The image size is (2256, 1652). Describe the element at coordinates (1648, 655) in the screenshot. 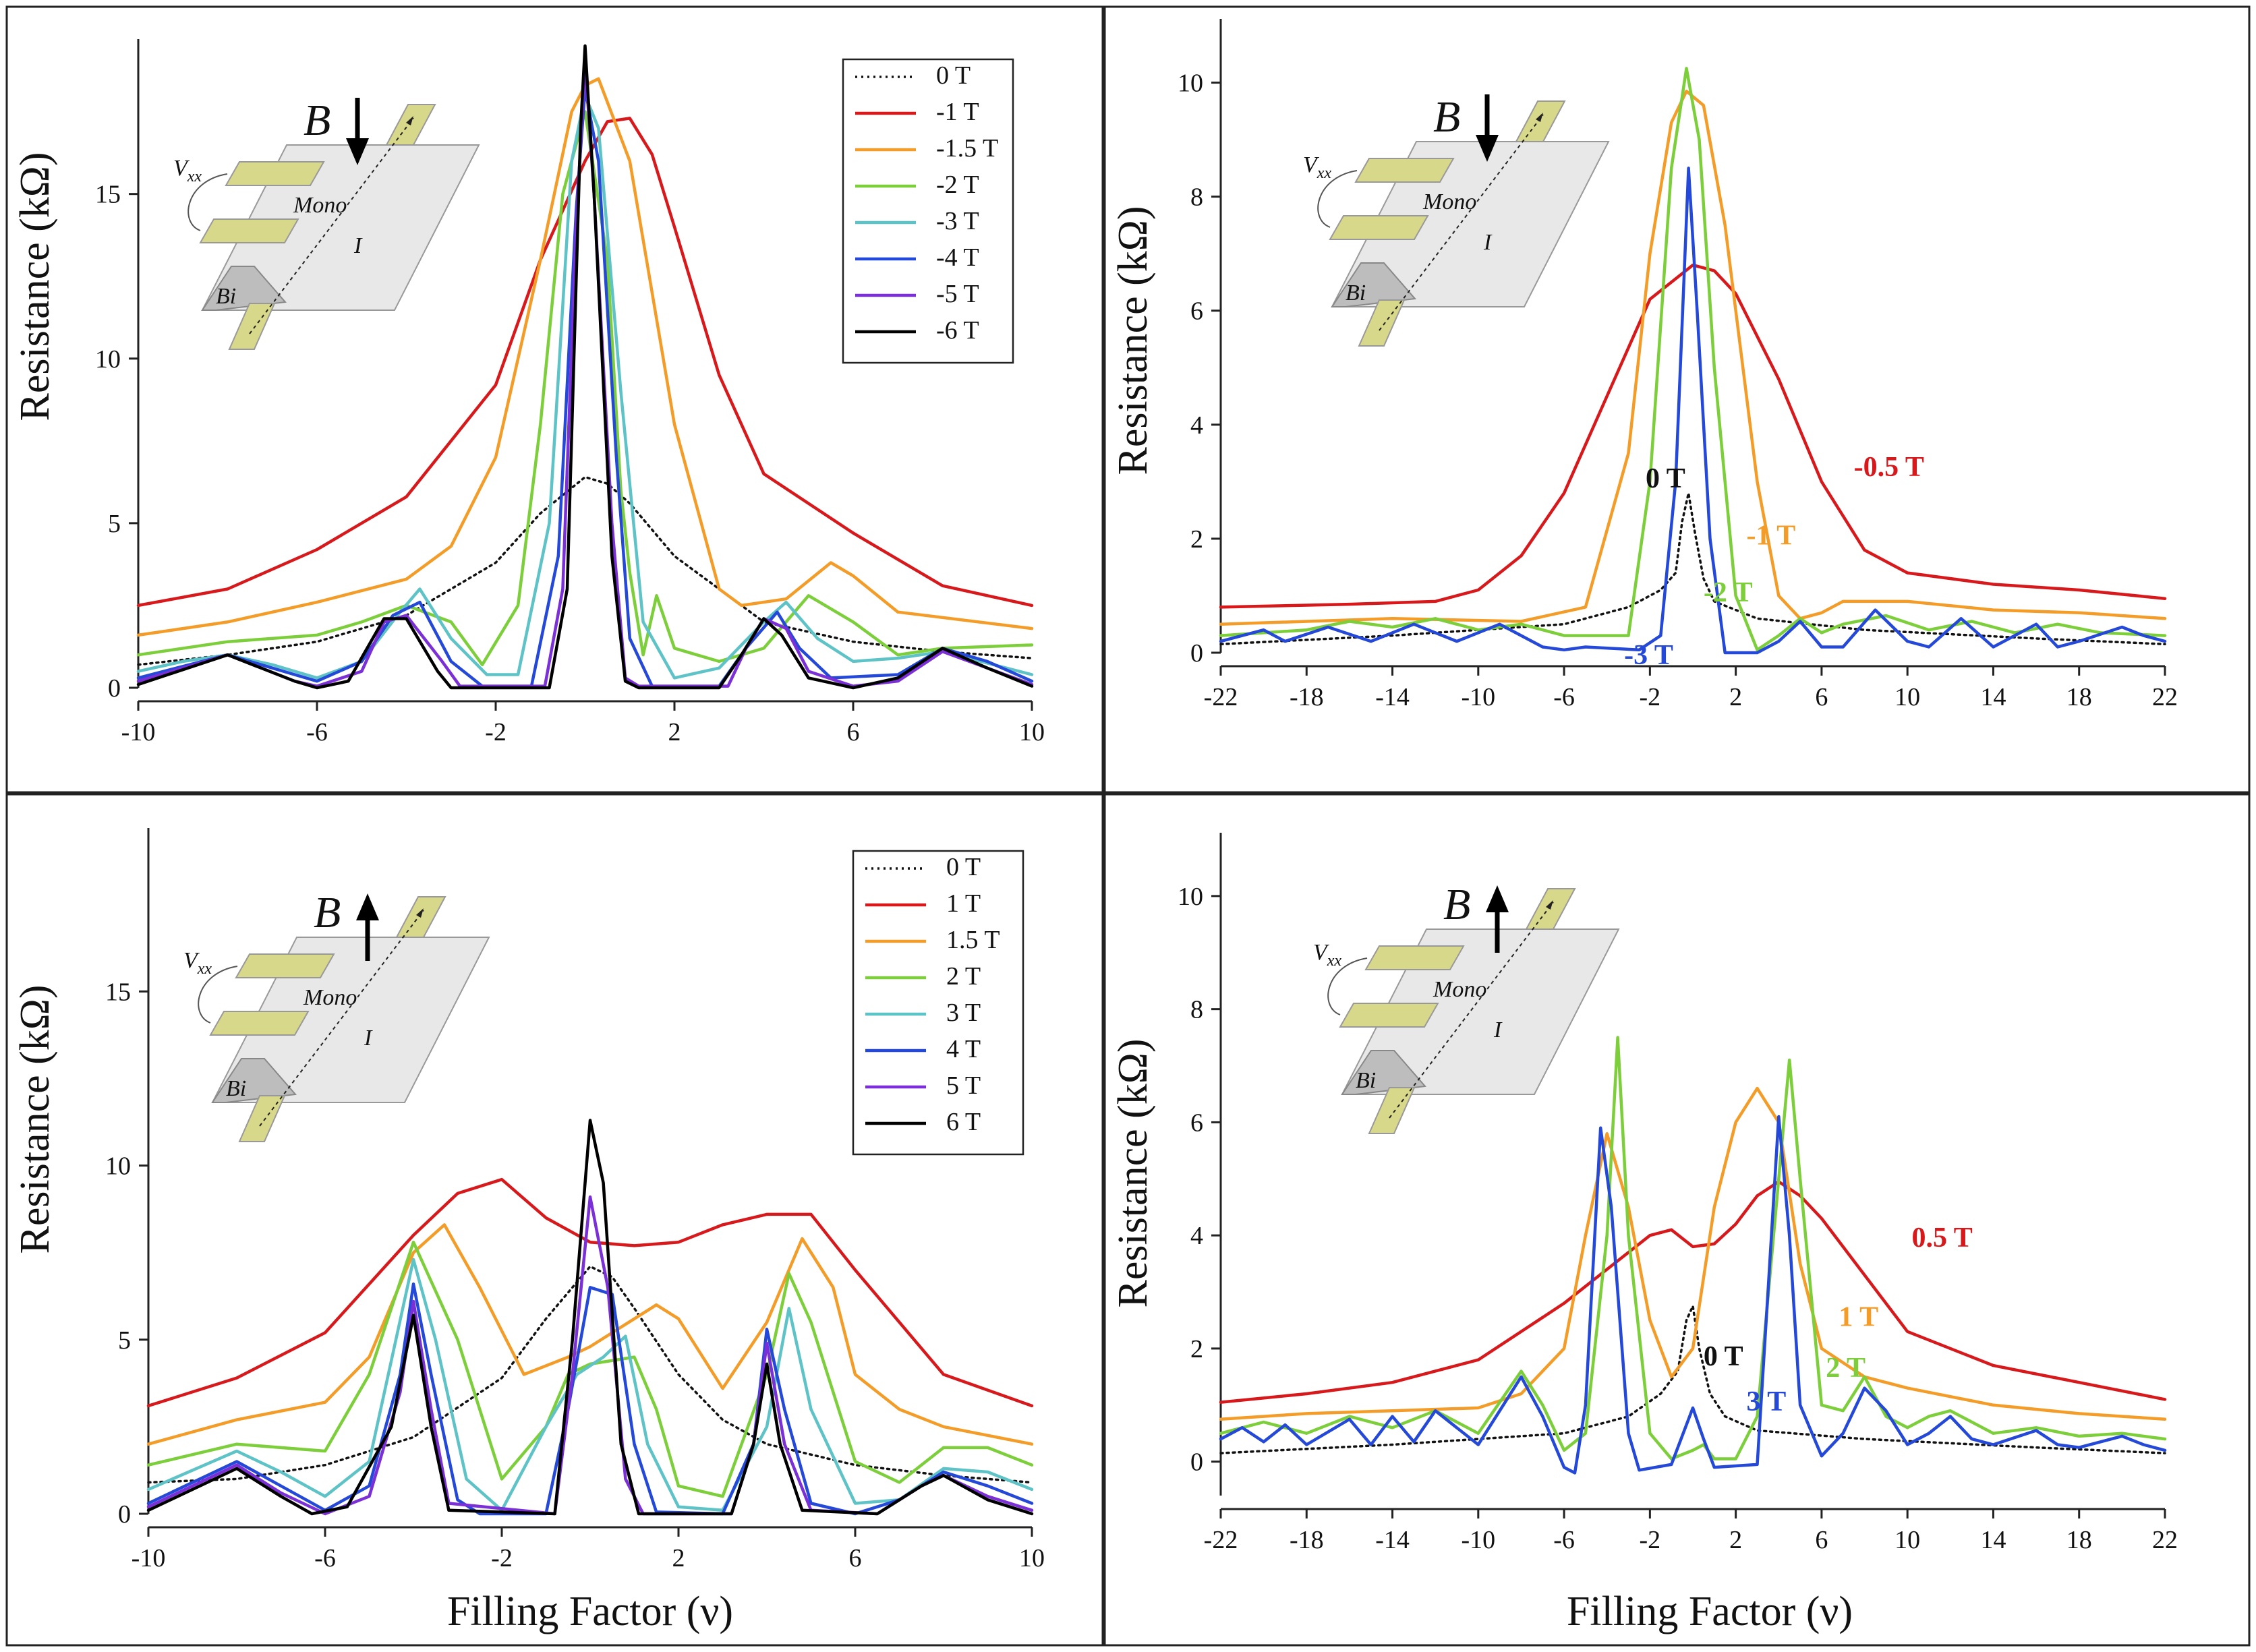

I see `curve-annotation: -3 T` at that location.